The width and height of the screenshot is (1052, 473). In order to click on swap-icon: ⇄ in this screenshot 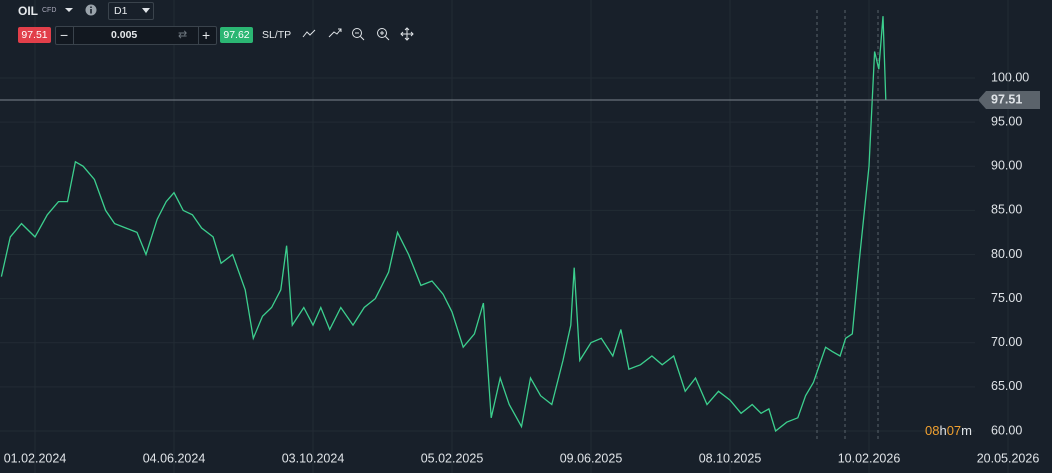, I will do `click(183, 35)`.